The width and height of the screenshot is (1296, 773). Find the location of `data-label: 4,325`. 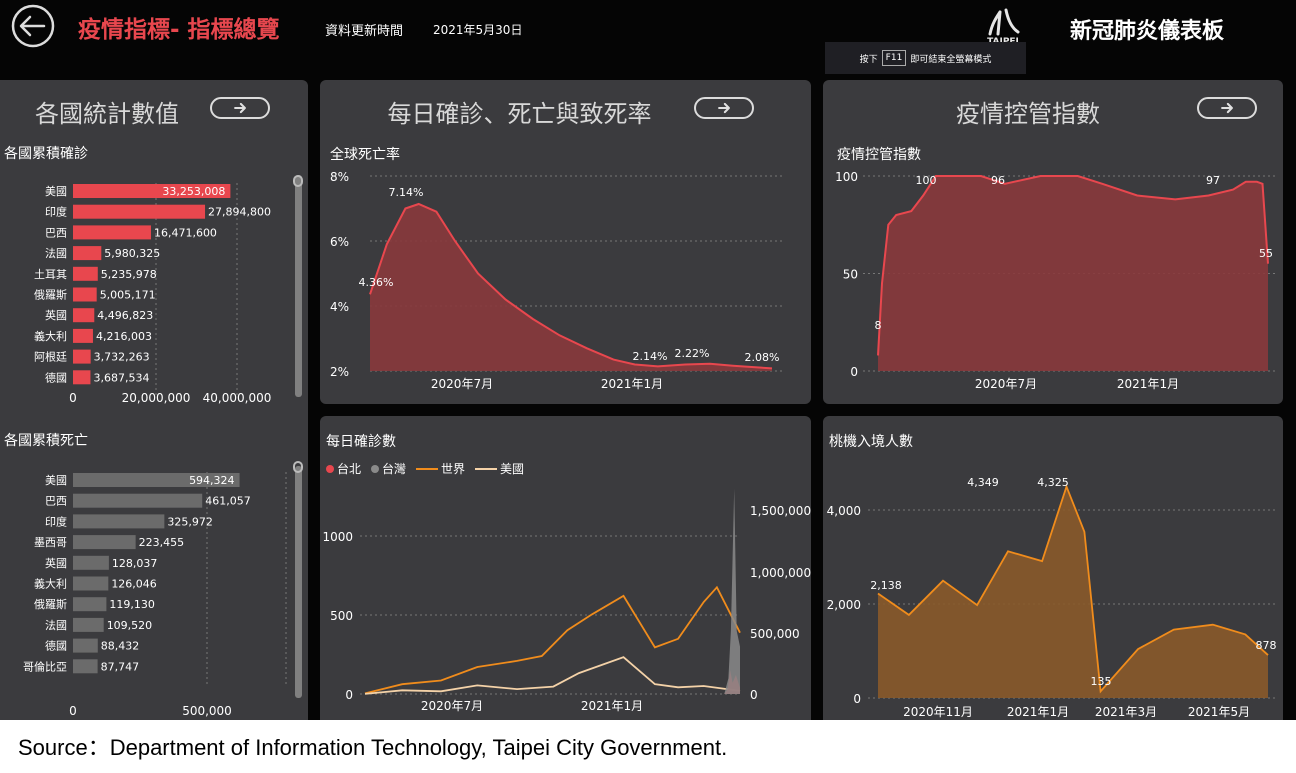

data-label: 4,325 is located at coordinates (1053, 482).